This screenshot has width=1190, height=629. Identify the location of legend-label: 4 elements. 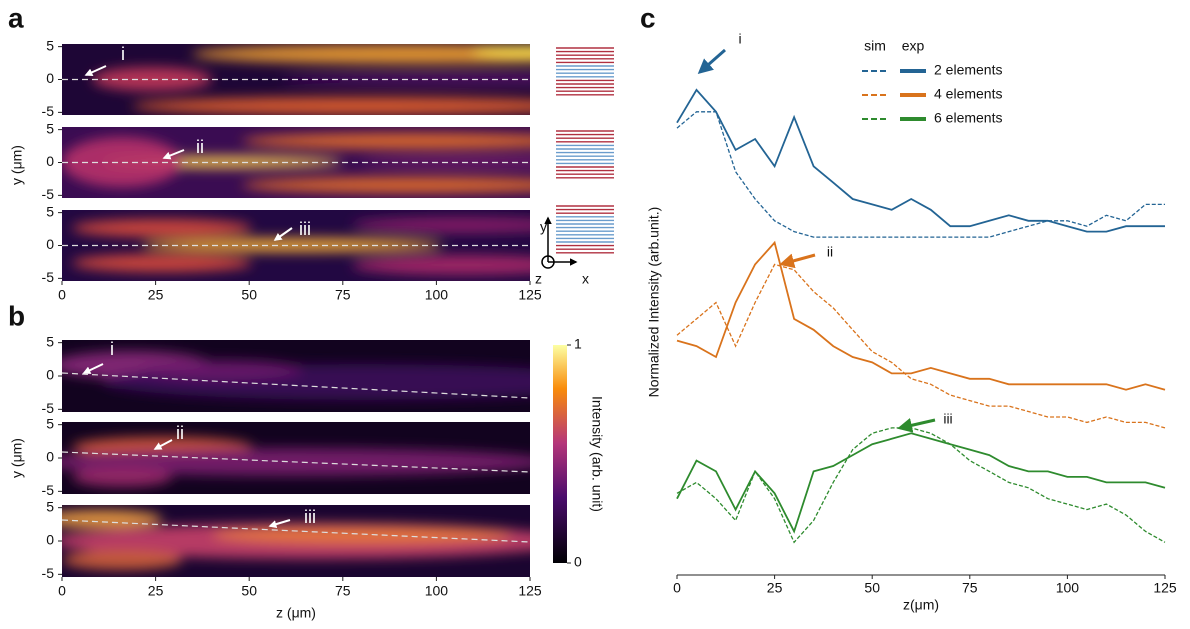
(968, 94).